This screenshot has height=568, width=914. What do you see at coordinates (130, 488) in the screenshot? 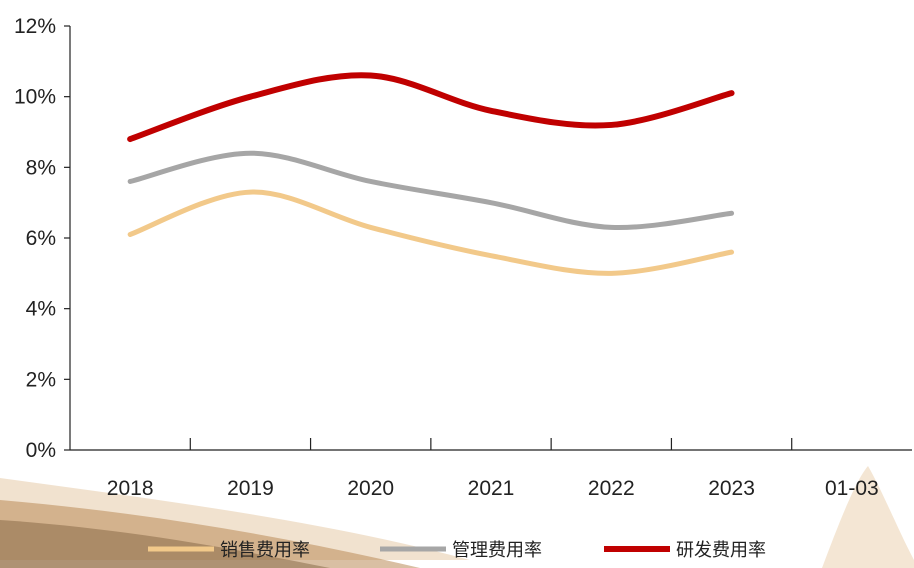
I see `x-tick-label: 2018` at bounding box center [130, 488].